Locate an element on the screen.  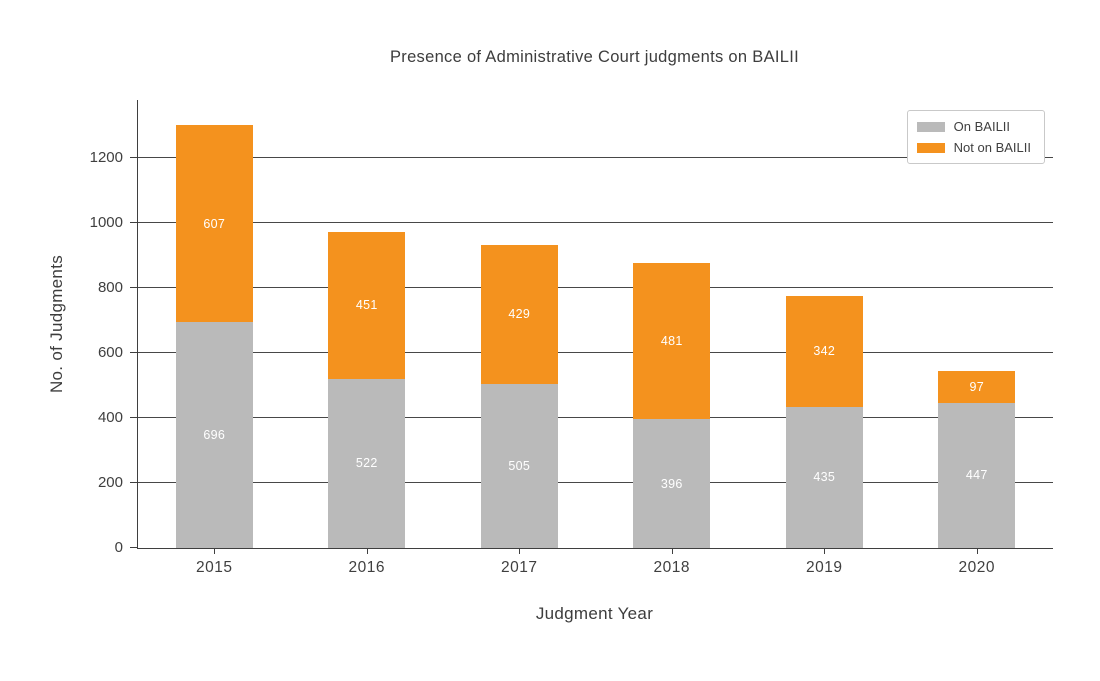
bar-segment-not-on-bailii: 97 is located at coordinates (977, 387).